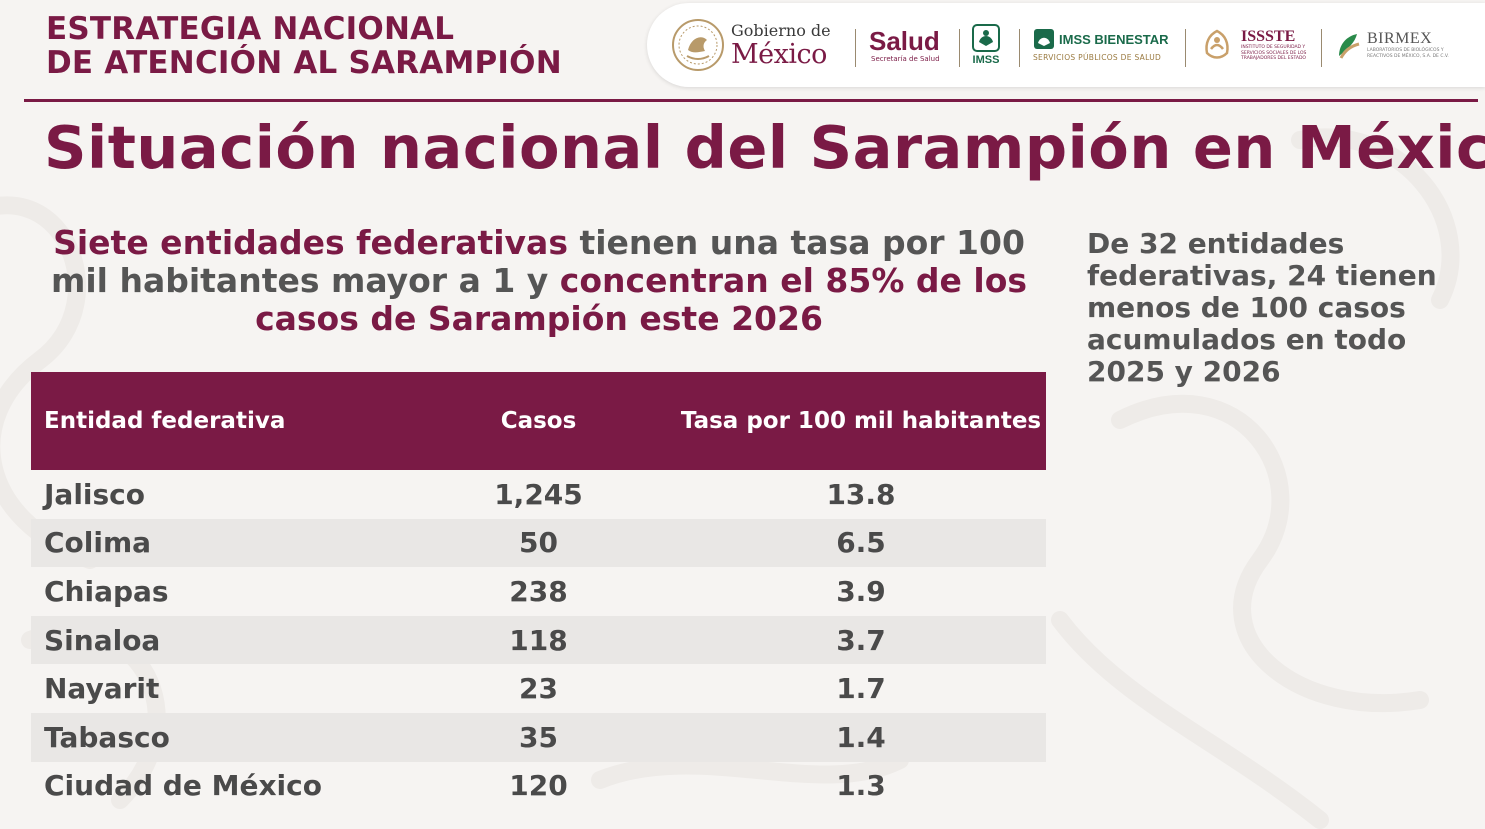 Image resolution: width=1485 pixels, height=829 pixels. I want to click on table-row: Sinaloa 118 3.7, so click(538, 640).